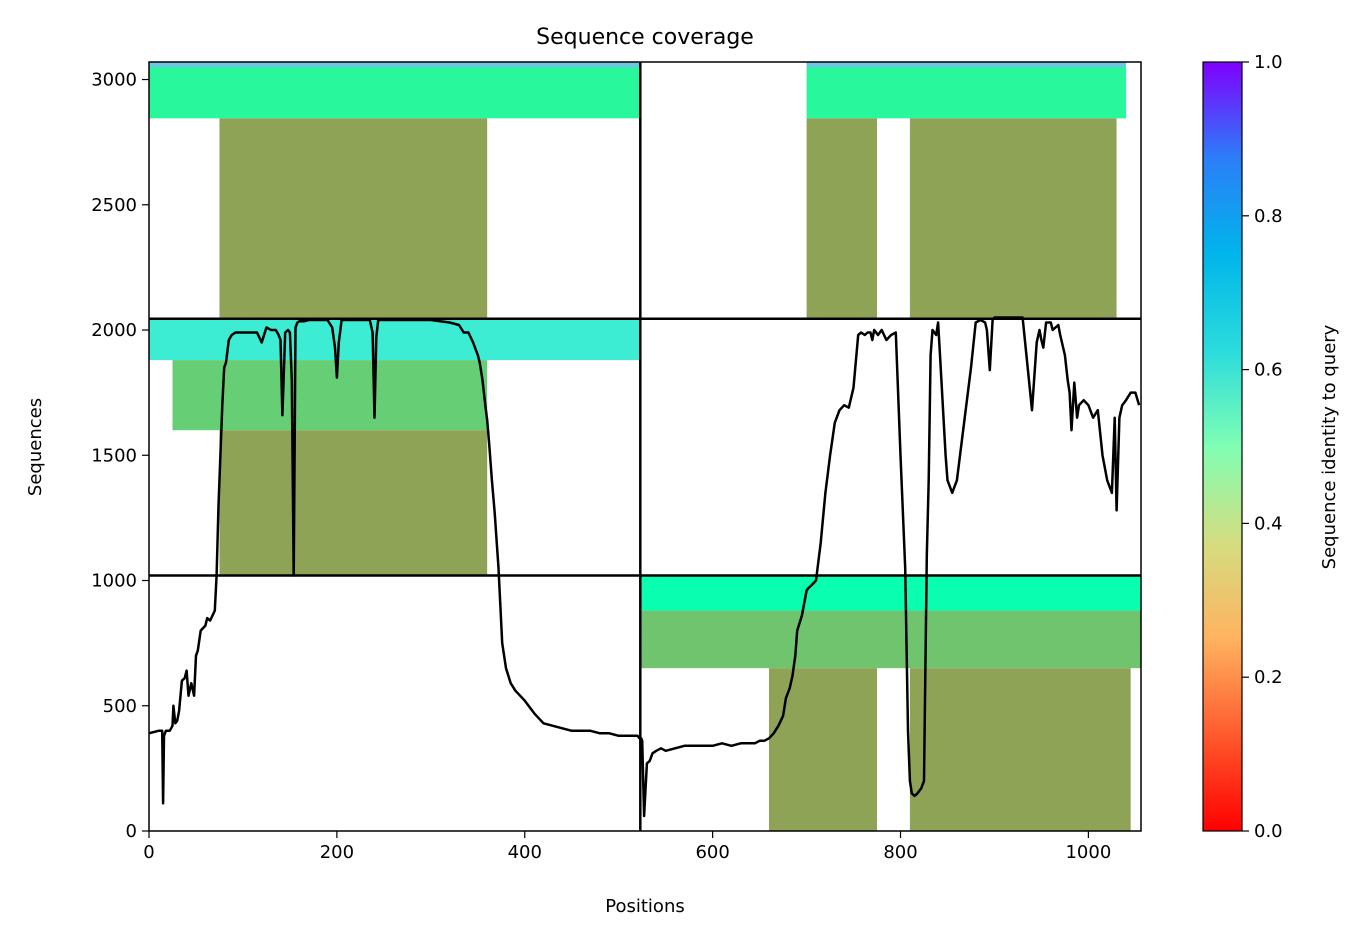  Describe the element at coordinates (114, 455) in the screenshot. I see `y-tick-label-3: 1500` at that location.